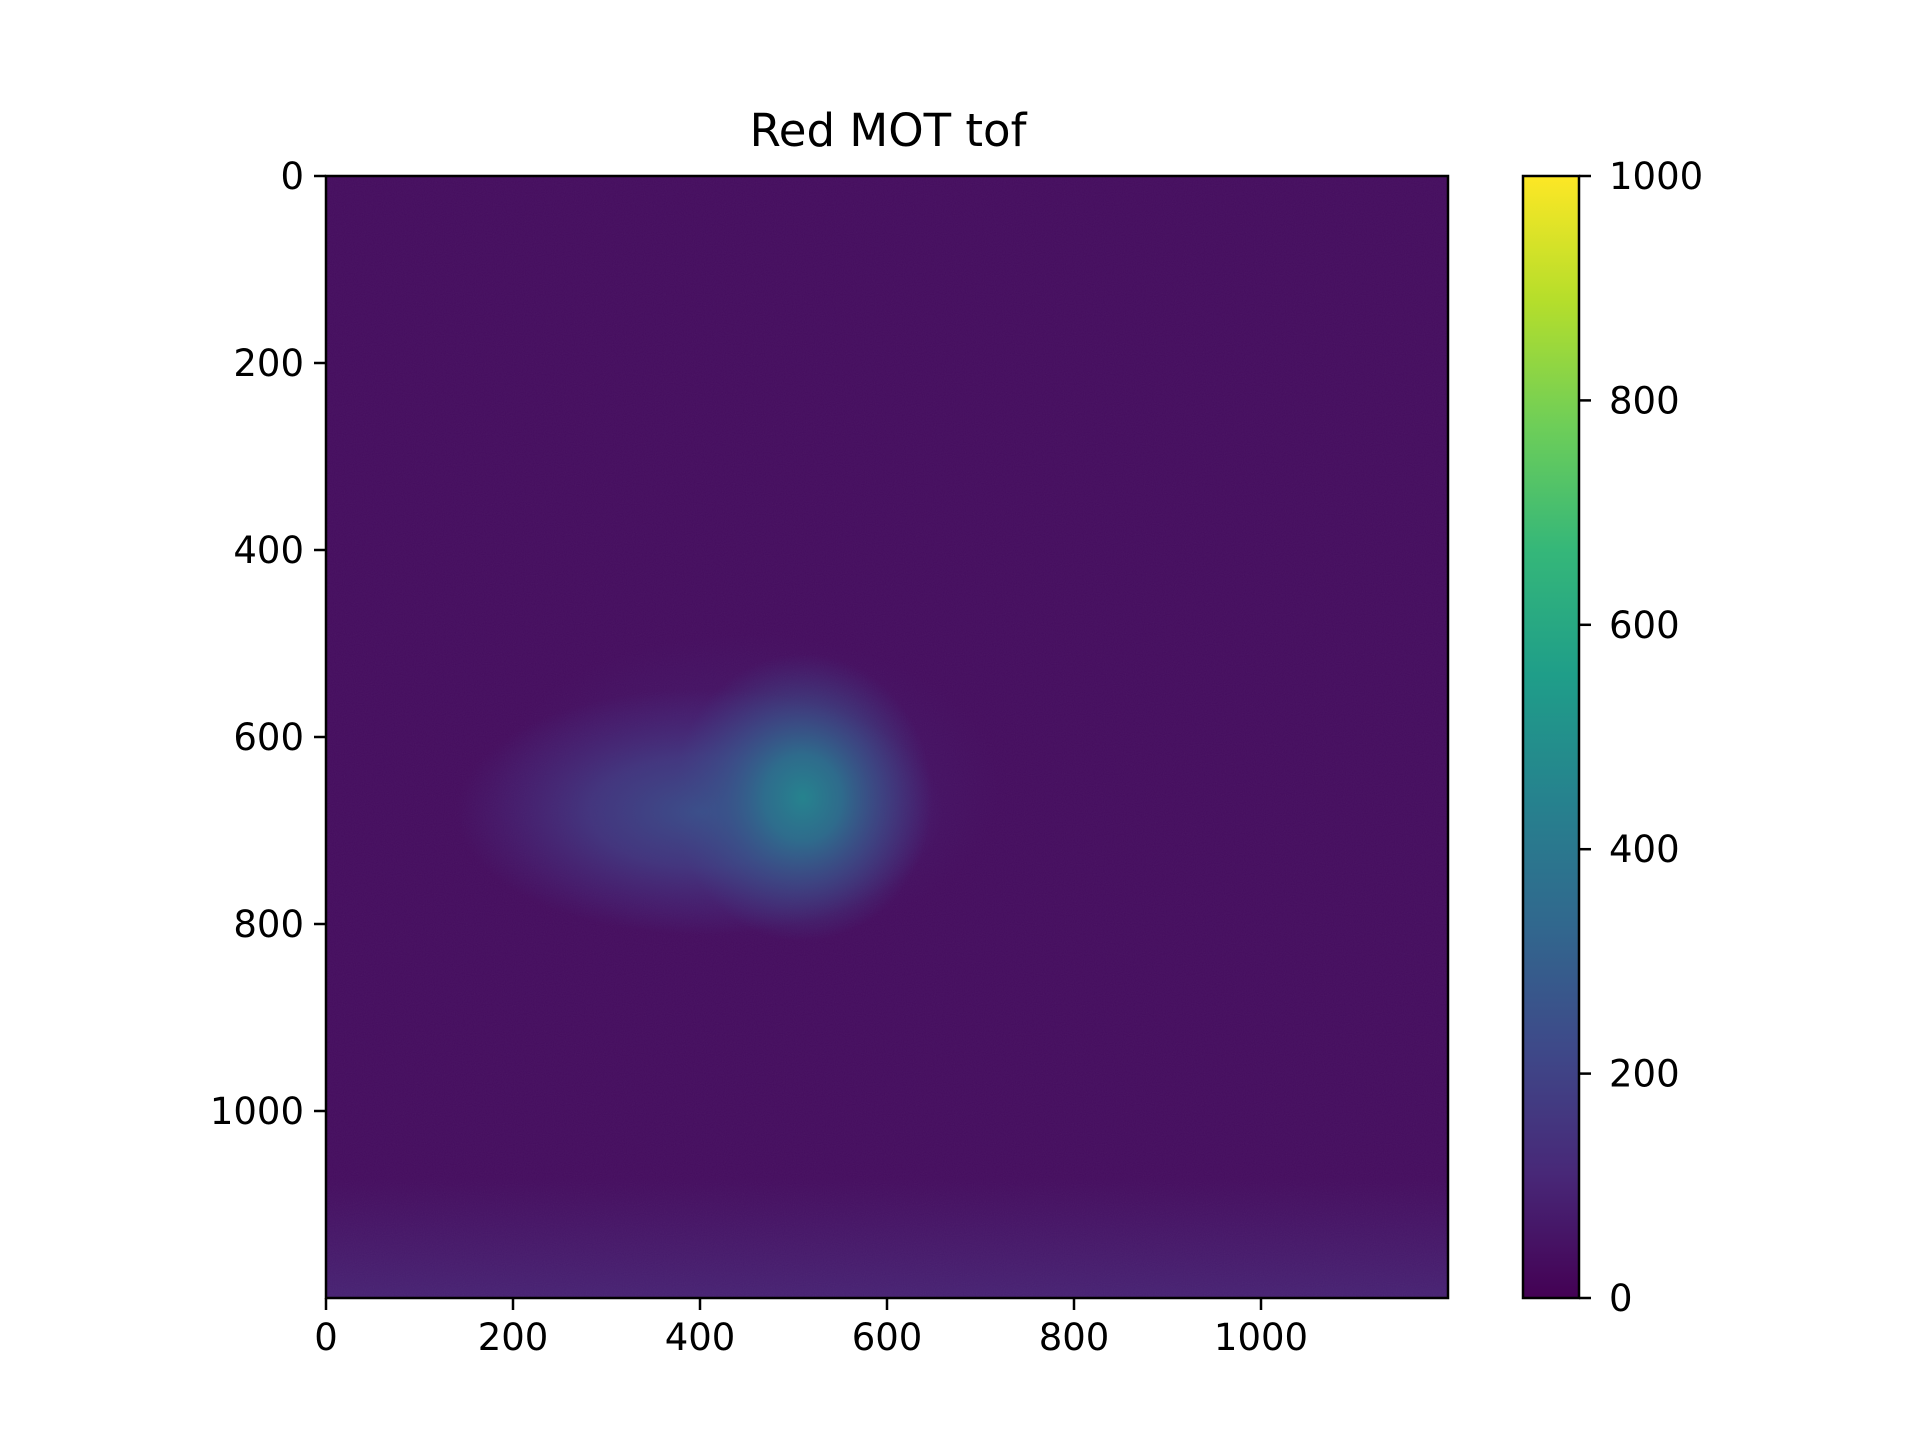 This screenshot has height=1440, width=1920. What do you see at coordinates (326, 1337) in the screenshot?
I see `x-tick-label: 0` at bounding box center [326, 1337].